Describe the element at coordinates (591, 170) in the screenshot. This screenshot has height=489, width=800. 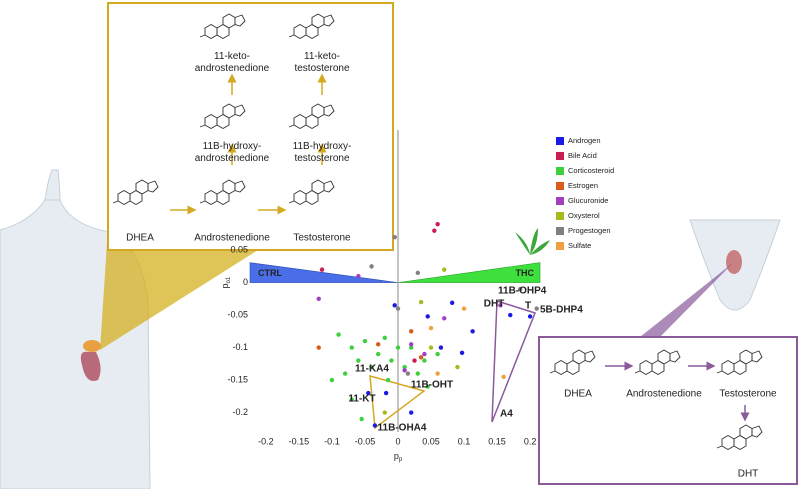
I see `legend-label: Corticosteroid` at that location.